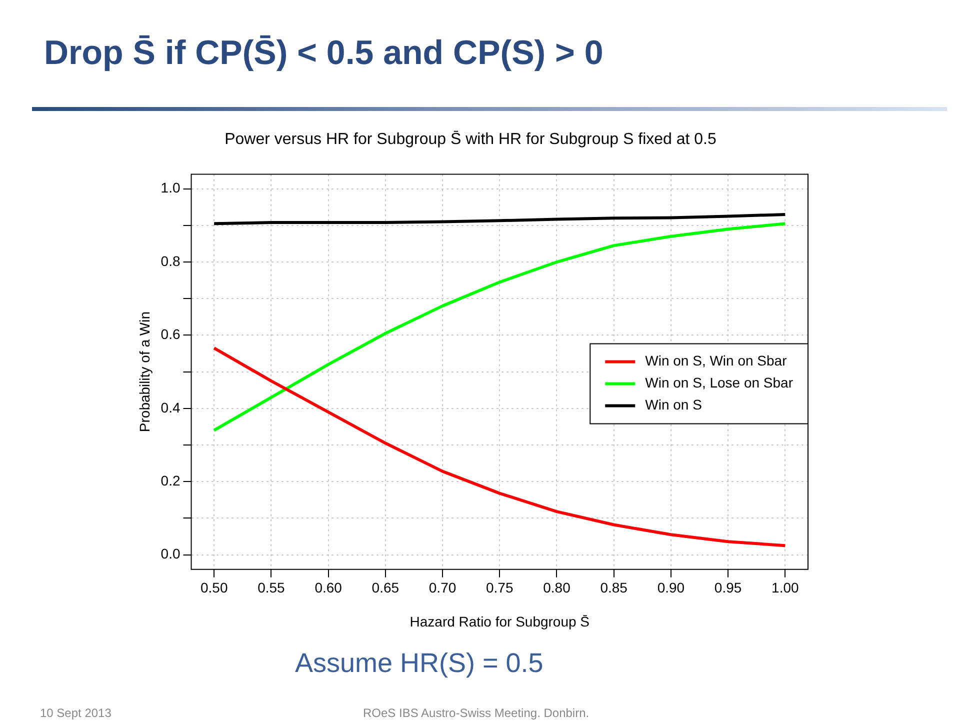  I want to click on x-tick-label: 0.95, so click(728, 588).